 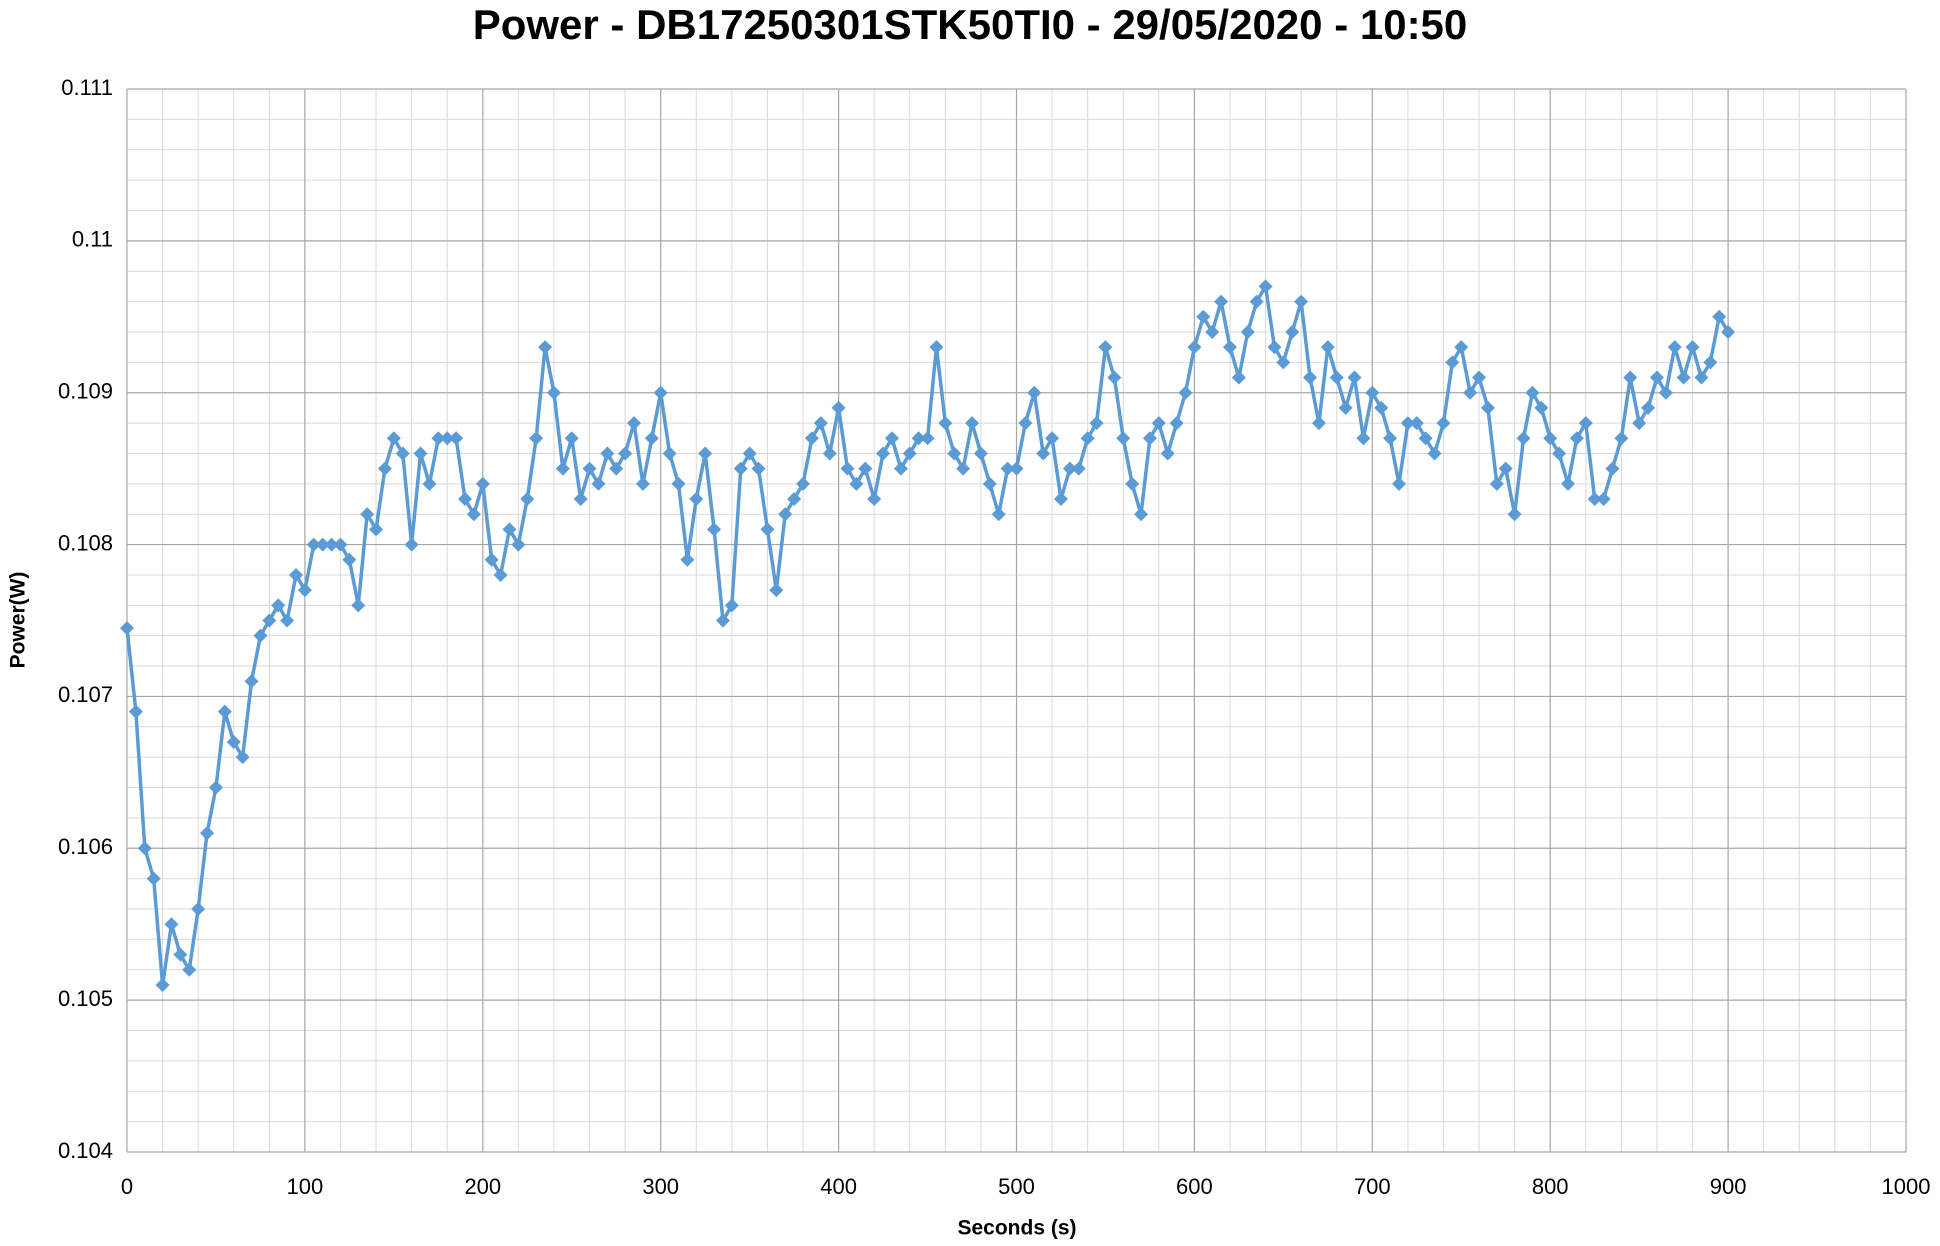 What do you see at coordinates (85, 391) in the screenshot?
I see `y-tick-label: 0.109` at bounding box center [85, 391].